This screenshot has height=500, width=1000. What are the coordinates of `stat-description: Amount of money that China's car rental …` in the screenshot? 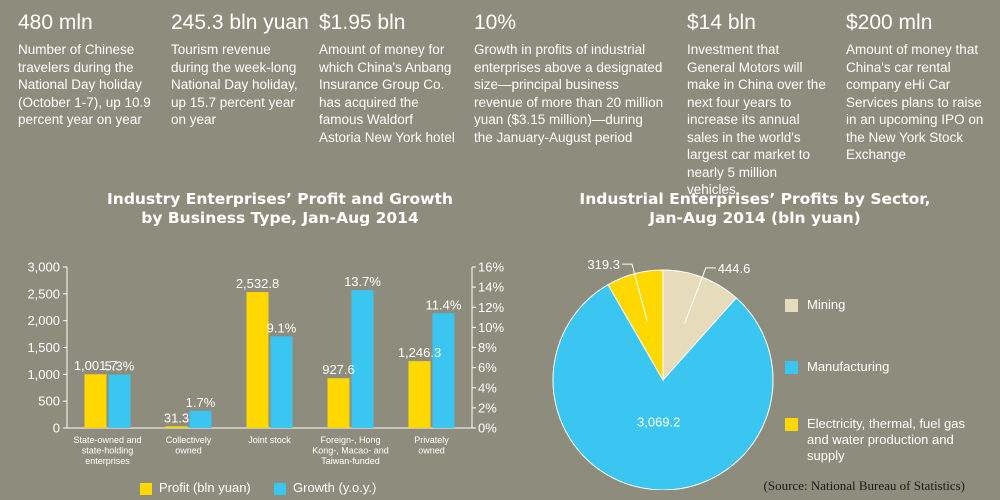 It's located at (915, 102).